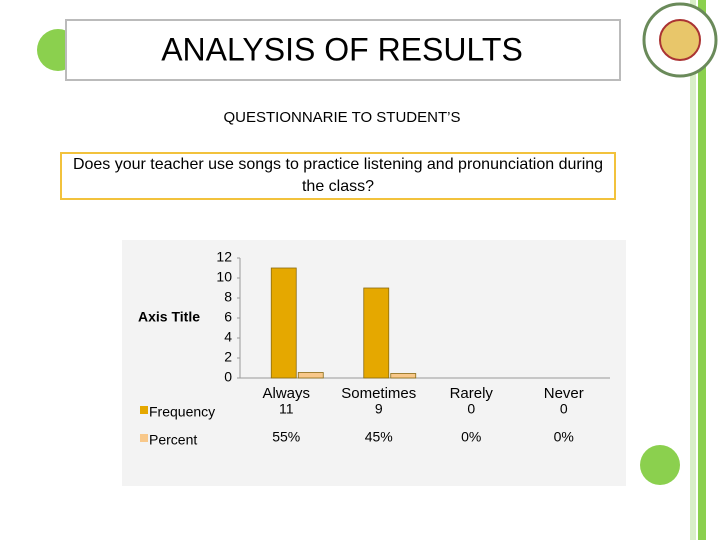 This screenshot has width=720, height=540. I want to click on y-tick-label: 6, so click(228, 317).